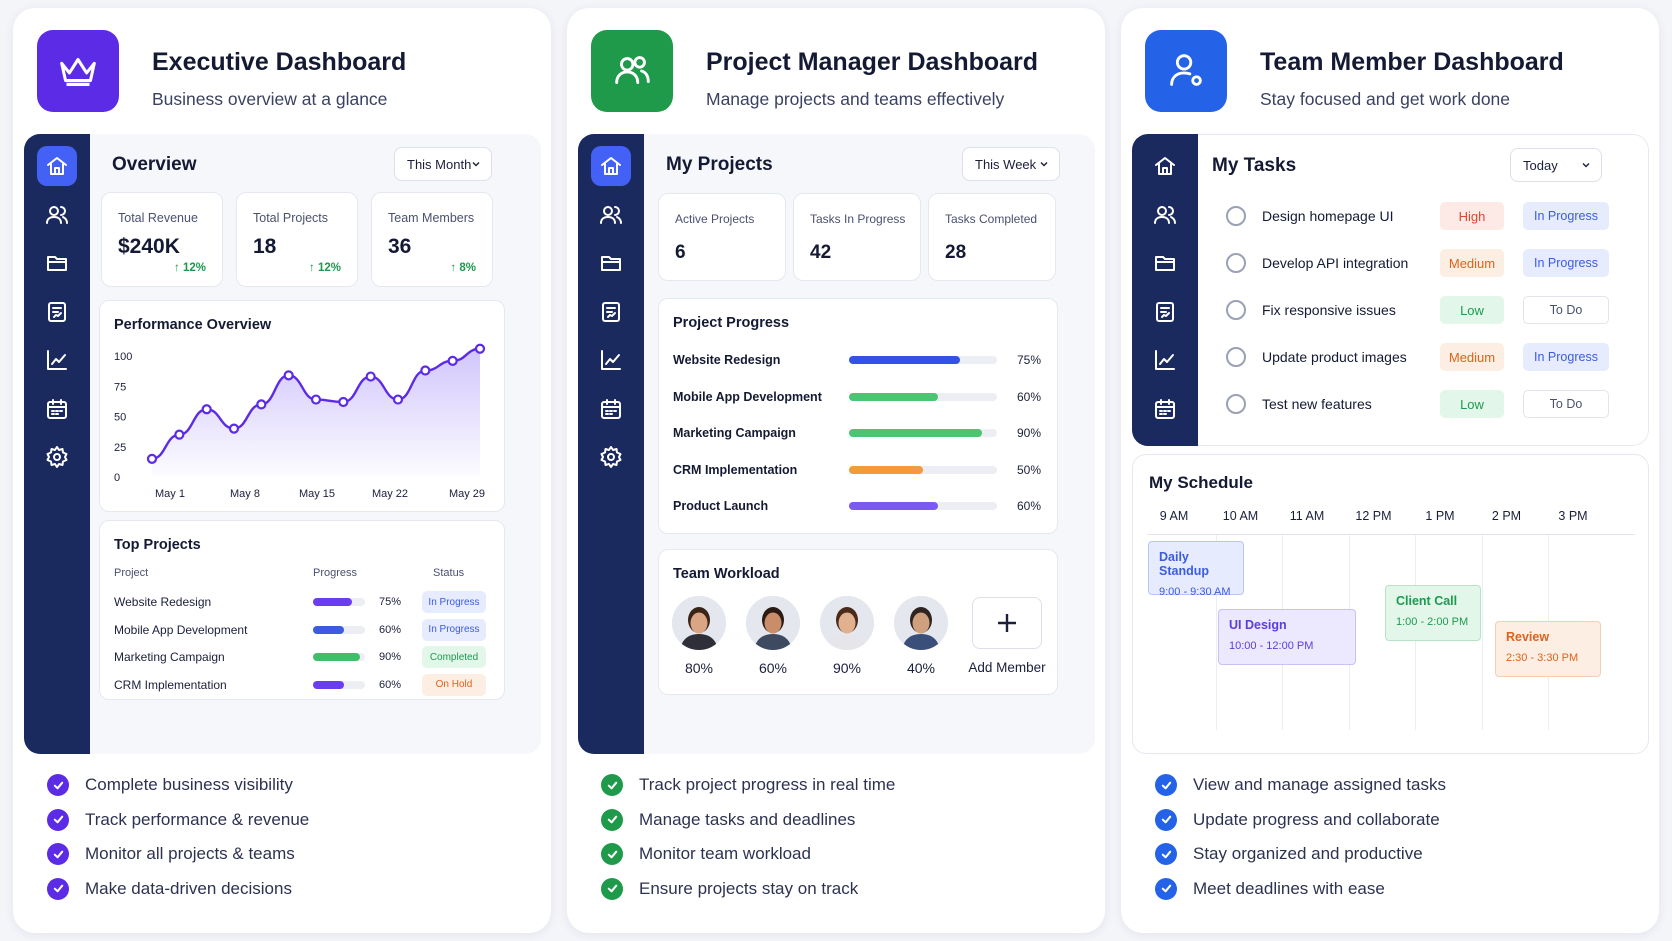 Image resolution: width=1672 pixels, height=941 pixels. Describe the element at coordinates (171, 854) in the screenshot. I see `feature-item: Monitor all projects & teams` at that location.